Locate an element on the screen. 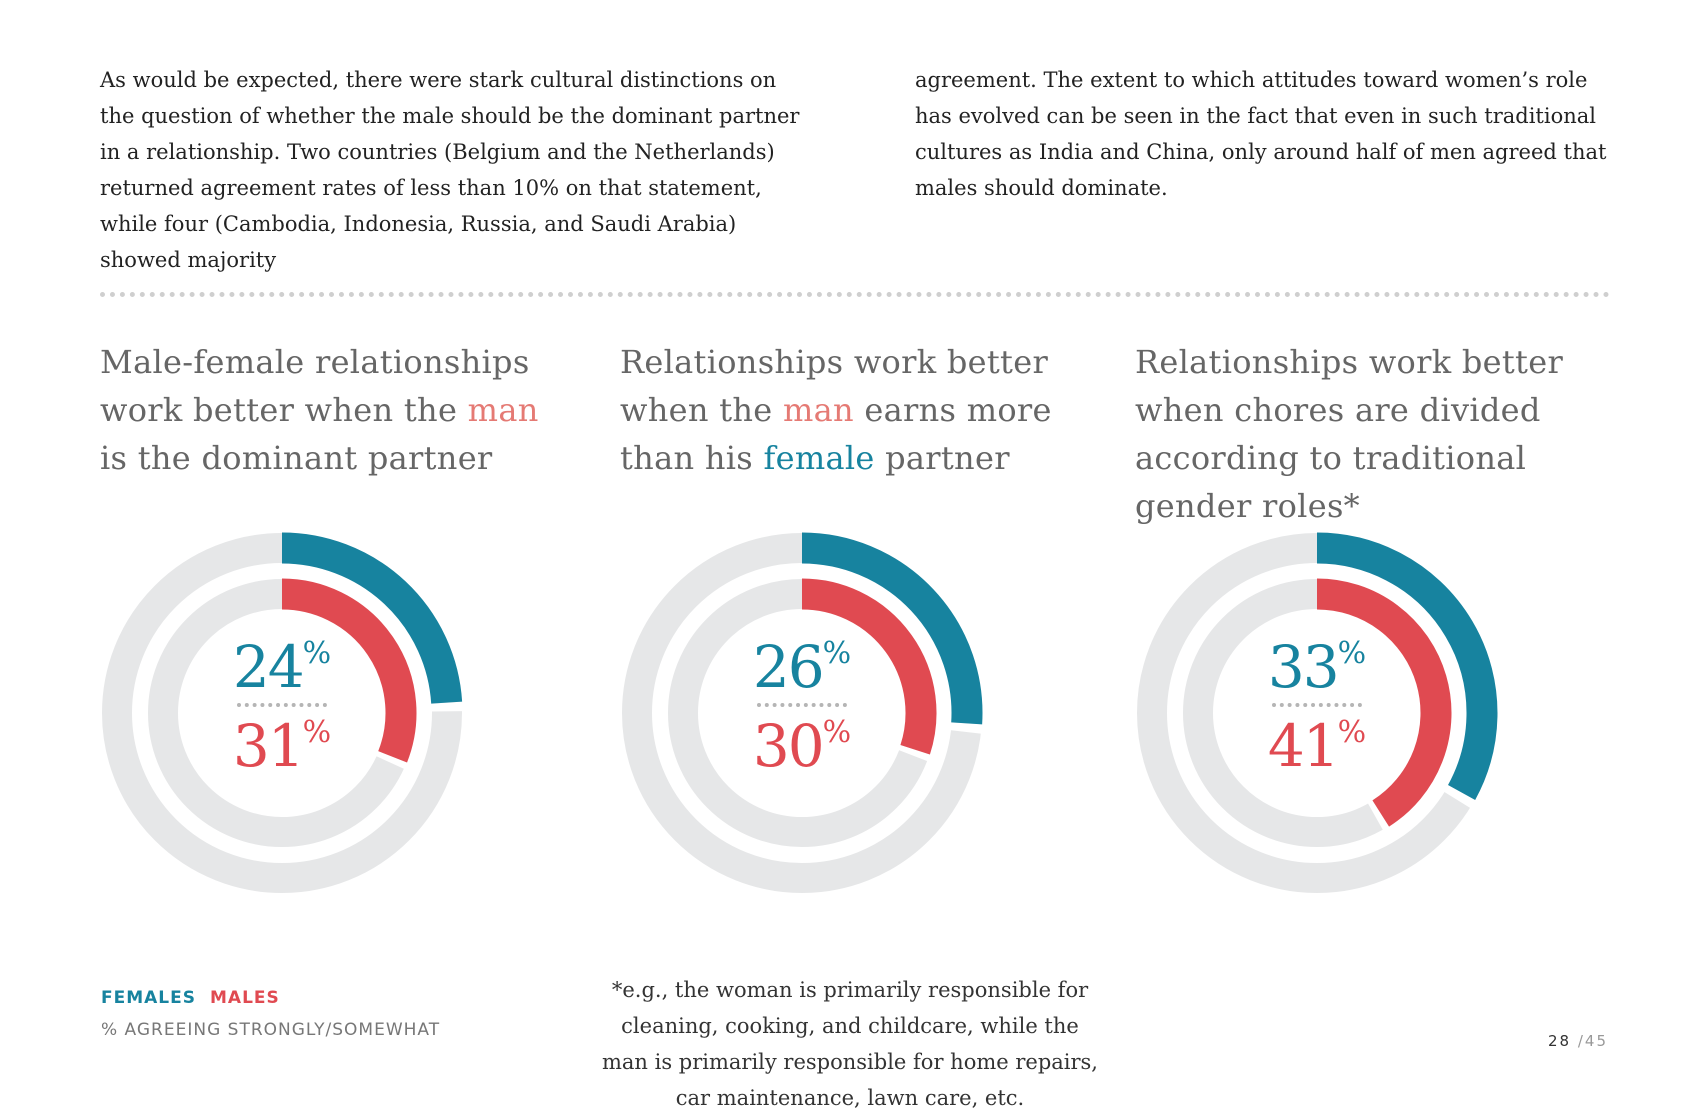 The image size is (1700, 1116). page-number: 28 /45 is located at coordinates (1578, 1041).